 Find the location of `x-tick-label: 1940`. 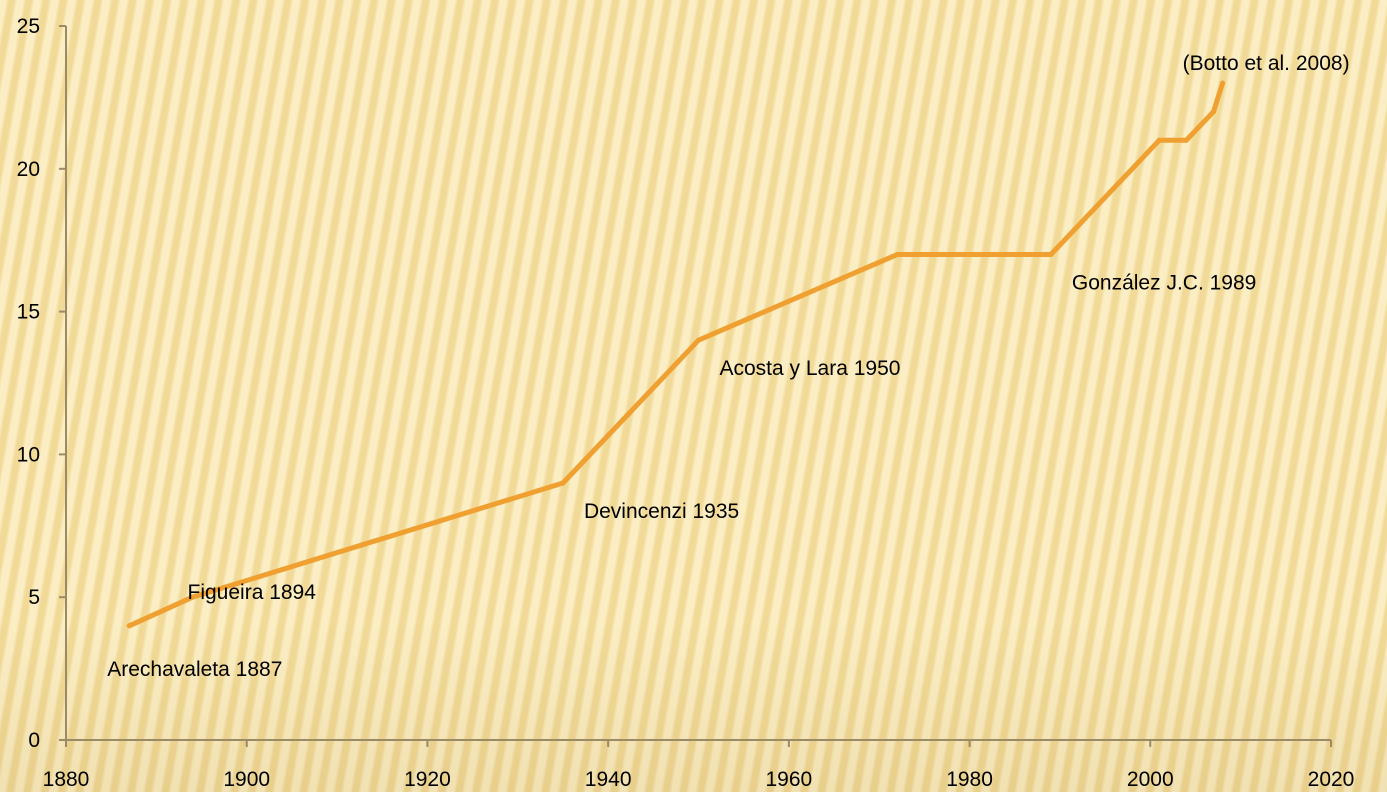

x-tick-label: 1940 is located at coordinates (608, 779).